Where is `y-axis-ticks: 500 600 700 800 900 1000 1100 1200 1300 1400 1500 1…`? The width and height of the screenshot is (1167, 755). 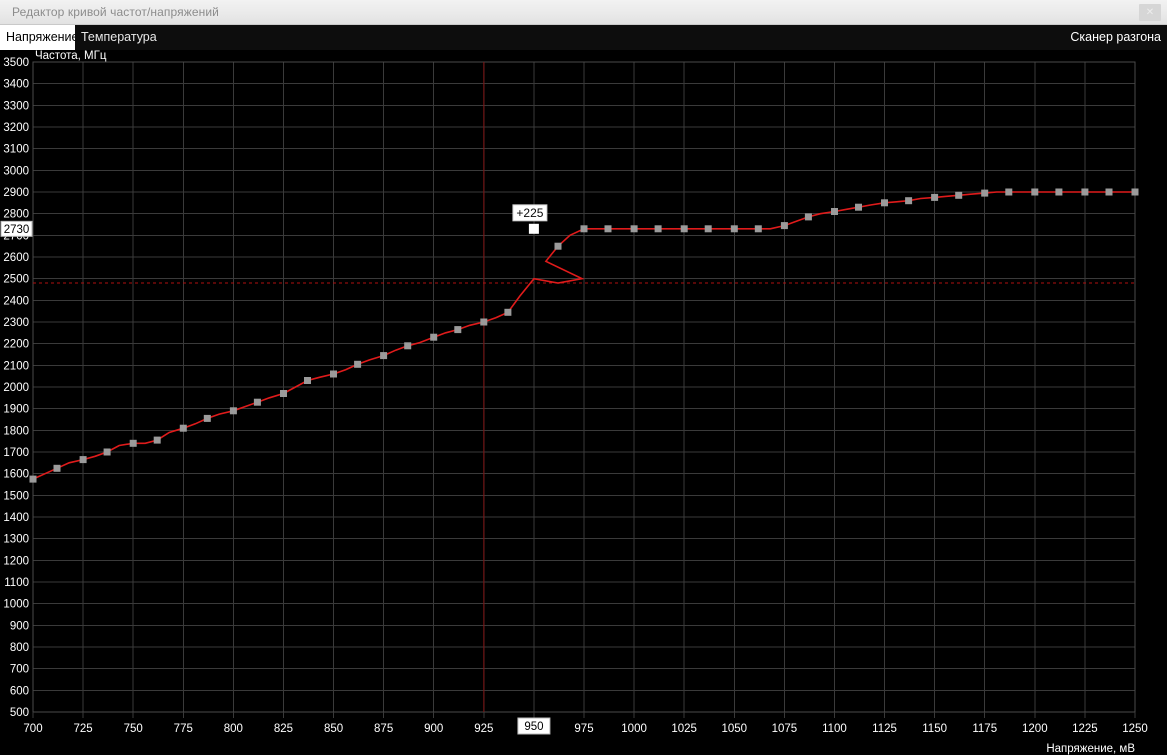 y-axis-ticks: 500 600 700 800 900 1000 1100 1200 1300 1400 1500 1… is located at coordinates (16, 388).